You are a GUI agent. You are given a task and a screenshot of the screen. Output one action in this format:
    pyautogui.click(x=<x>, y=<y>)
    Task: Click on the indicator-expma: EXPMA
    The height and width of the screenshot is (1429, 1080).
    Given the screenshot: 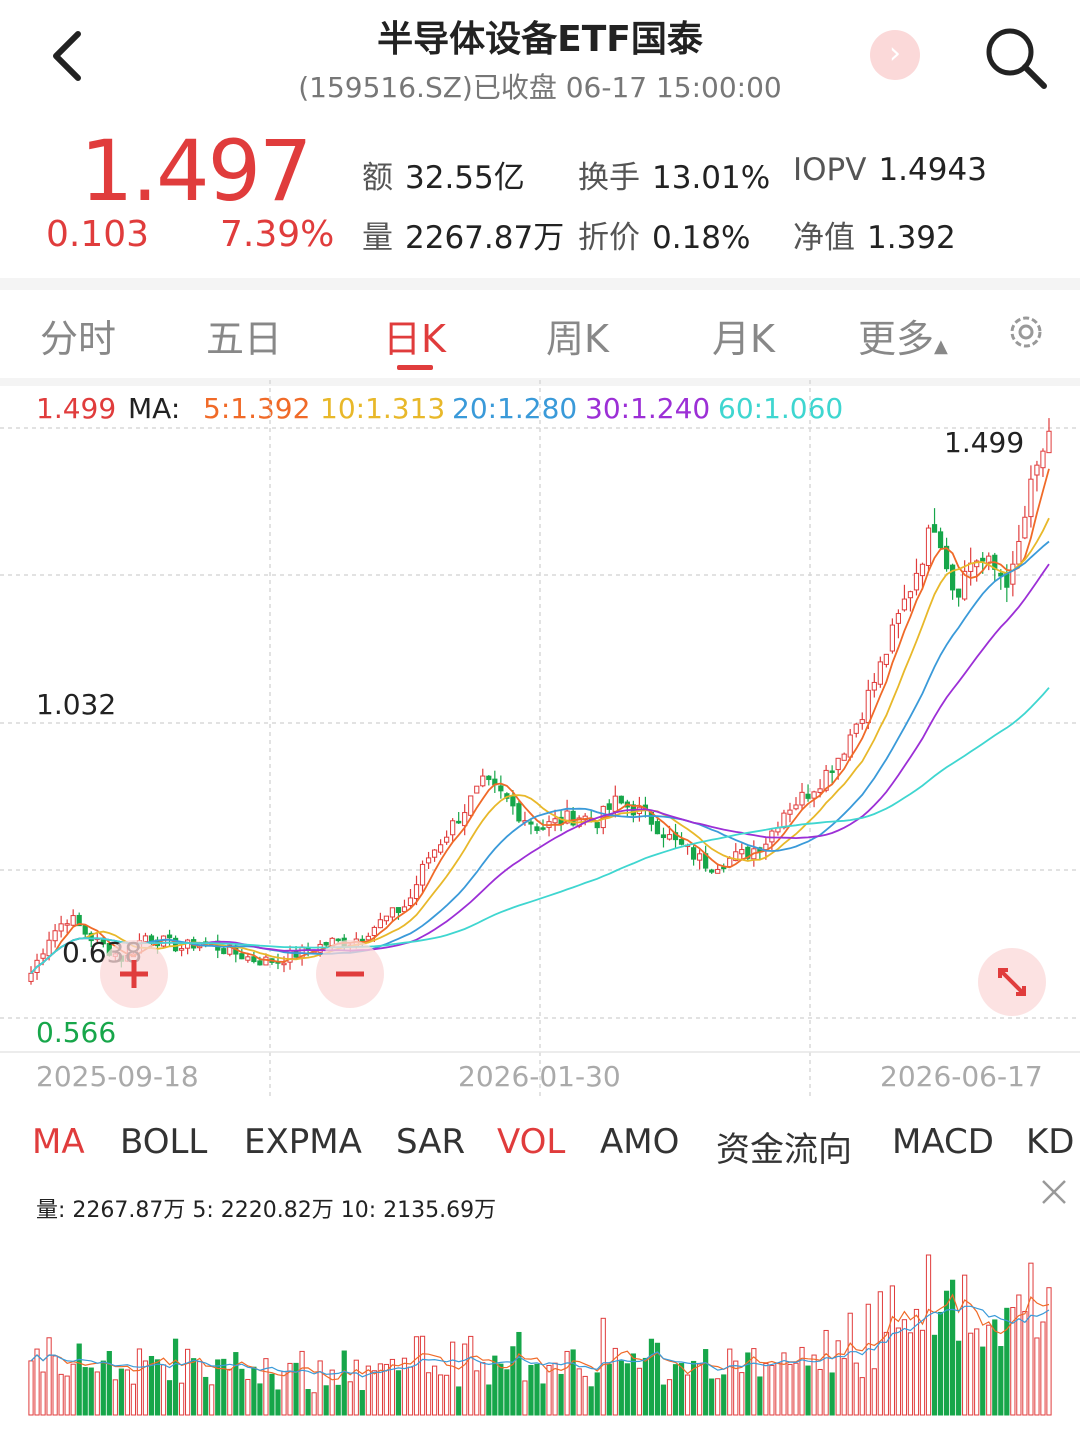 What is the action you would take?
    pyautogui.click(x=303, y=1142)
    